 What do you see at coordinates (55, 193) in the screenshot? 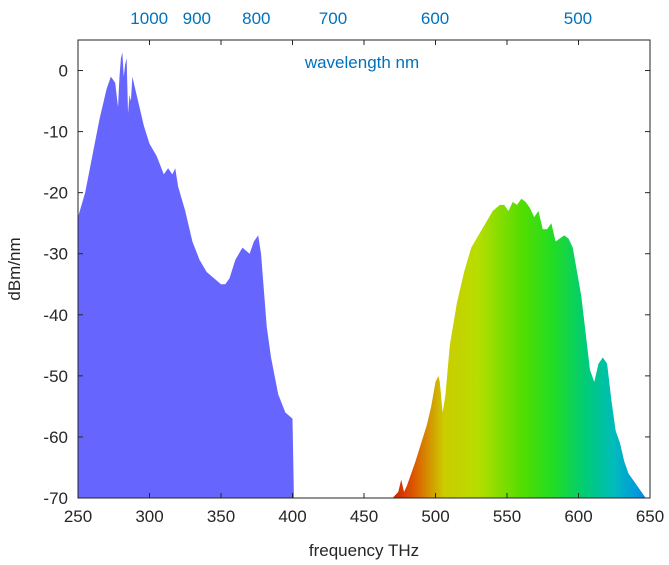
I see `y-tick-label: -20` at bounding box center [55, 193].